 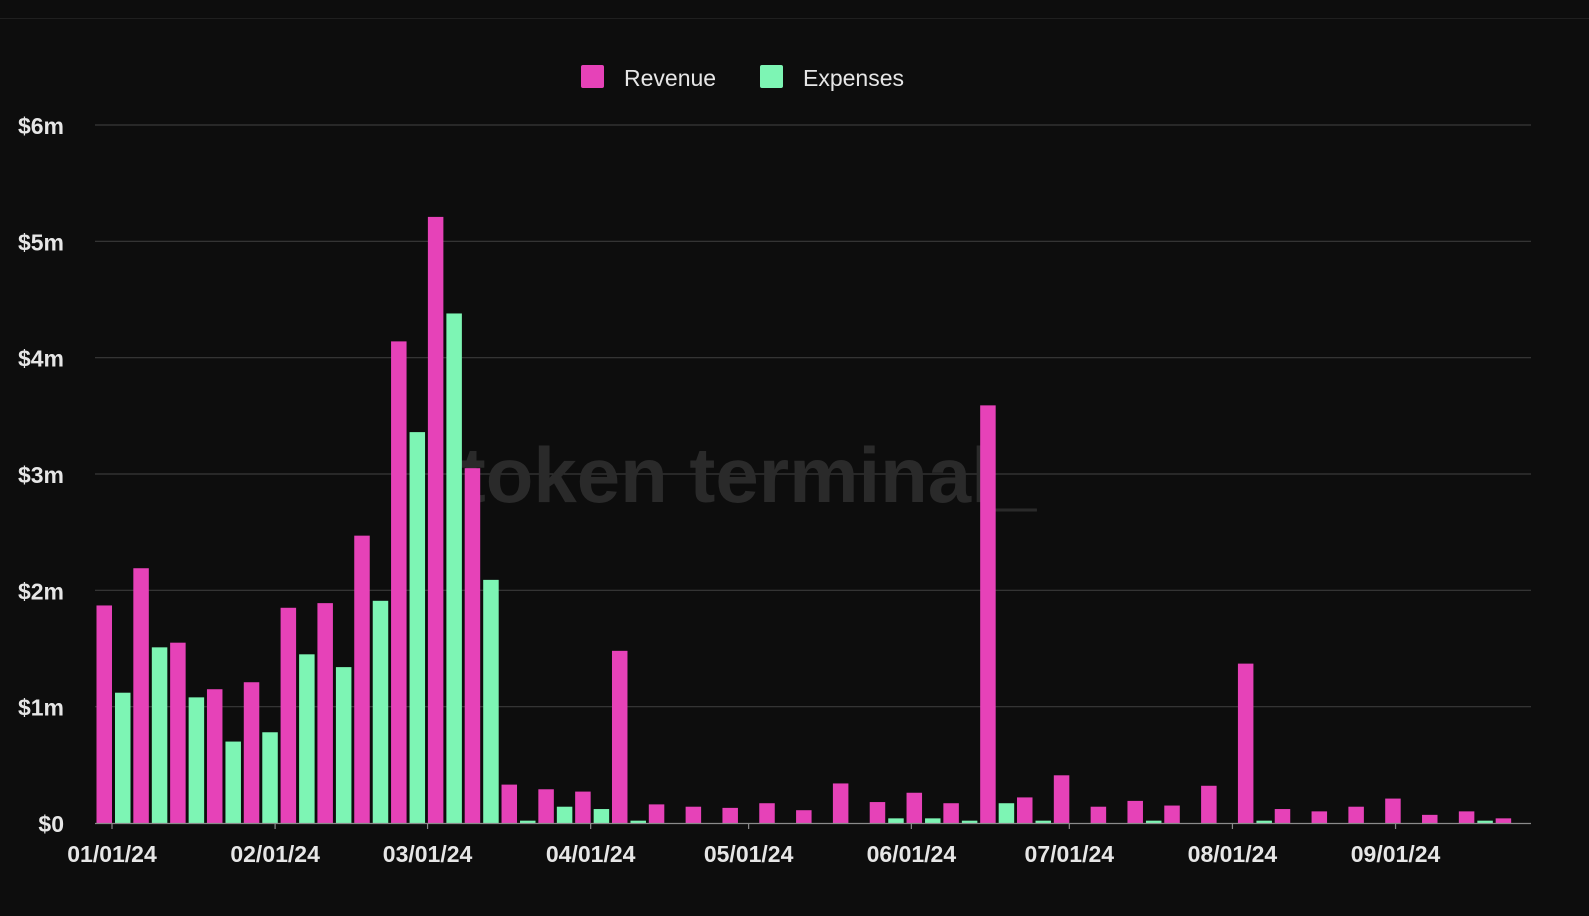 What do you see at coordinates (41, 126) in the screenshot?
I see `y-tick-label: $6m` at bounding box center [41, 126].